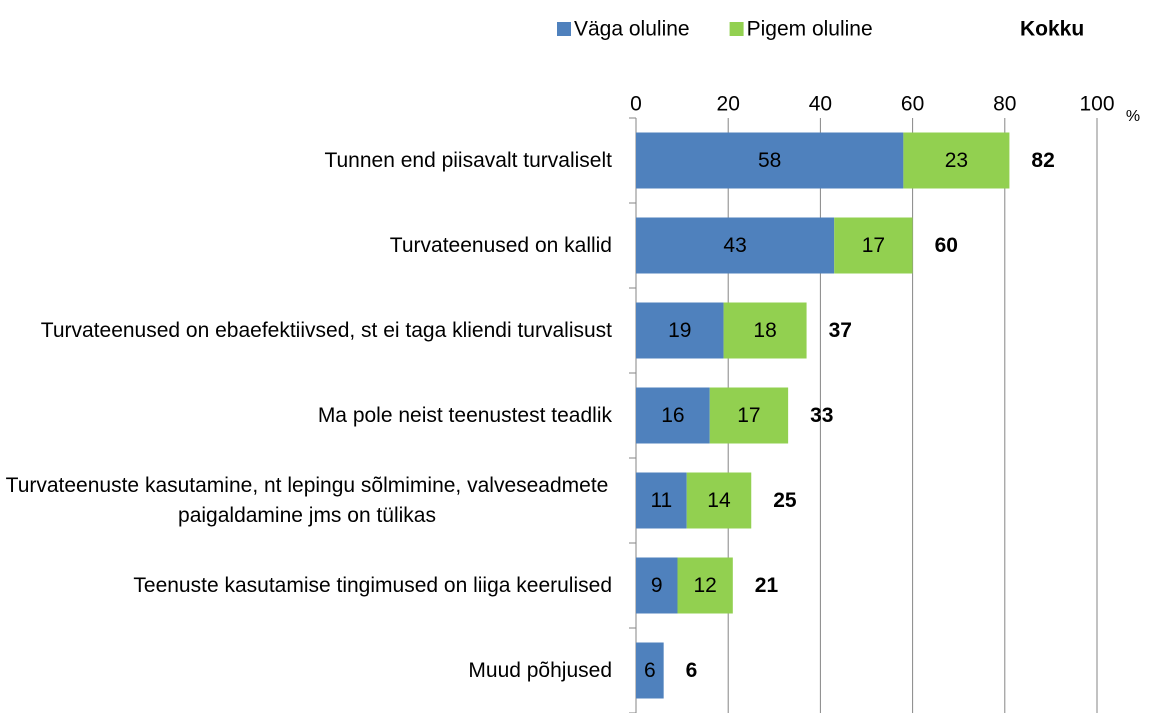 Image resolution: width=1150 pixels, height=713 pixels. Describe the element at coordinates (692, 670) in the screenshot. I see `total-label: 6` at that location.